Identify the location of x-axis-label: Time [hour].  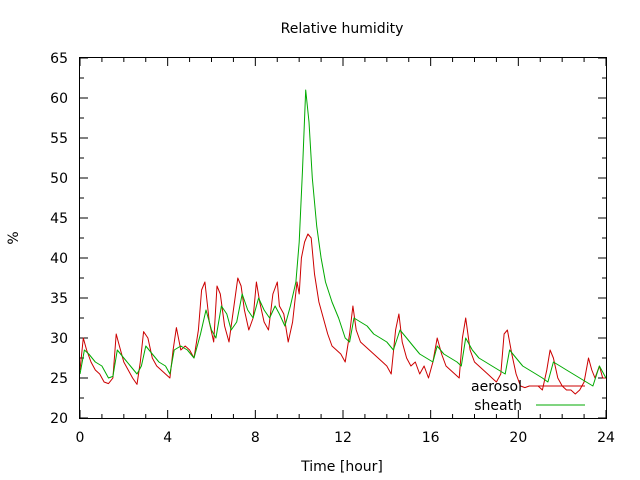
(341, 467).